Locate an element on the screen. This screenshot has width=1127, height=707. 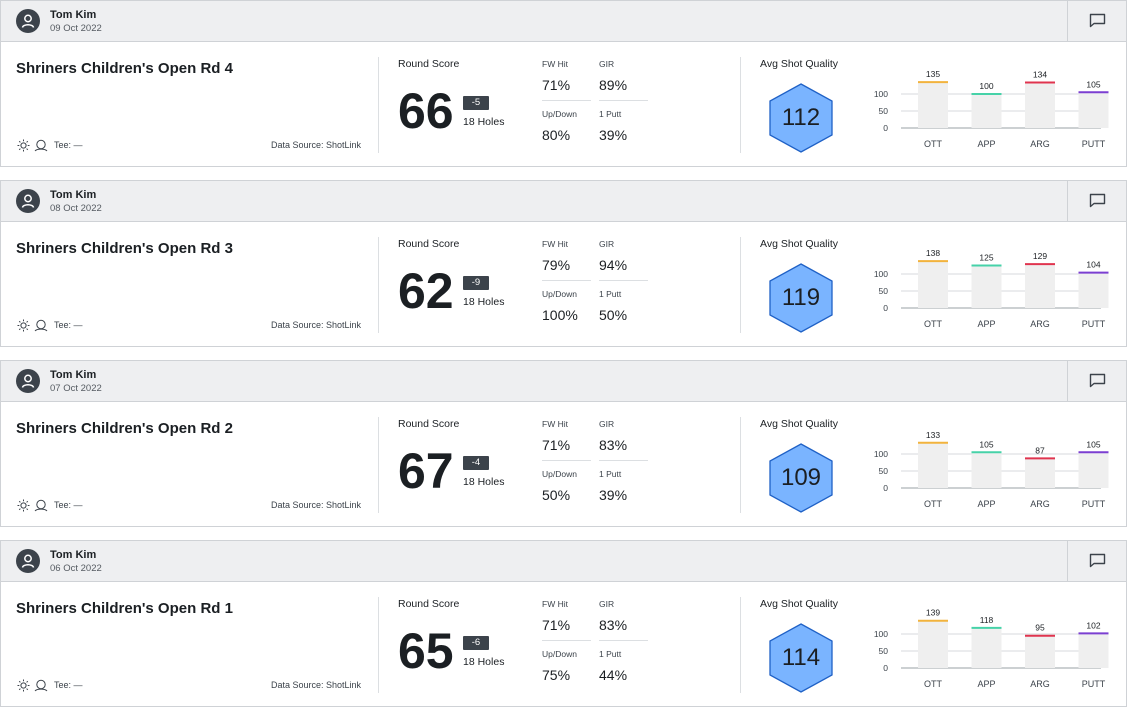
fw-hit-label: FW Hit is located at coordinates (555, 64).